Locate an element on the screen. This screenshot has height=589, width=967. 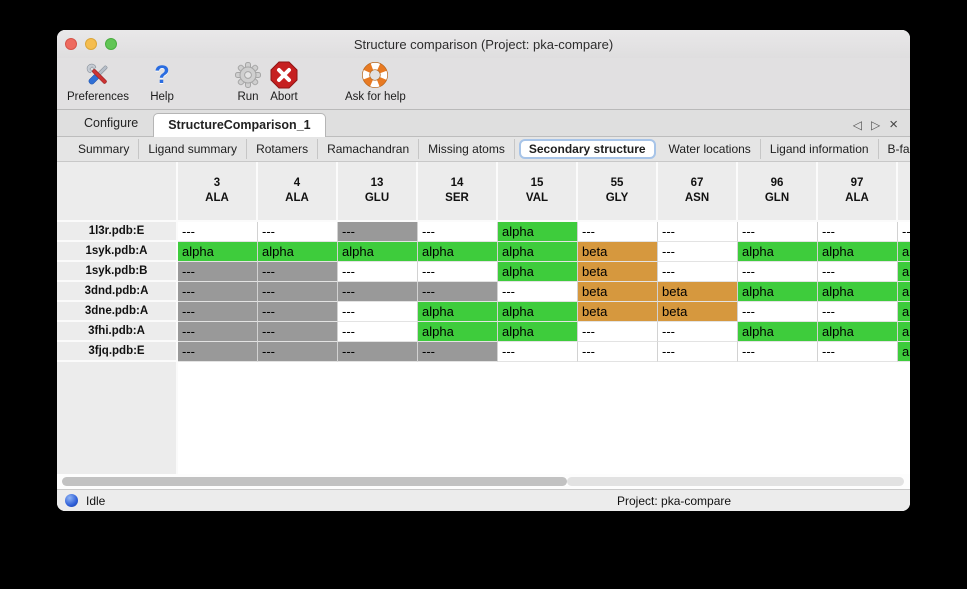
scrollbar-track is located at coordinates (735, 481).